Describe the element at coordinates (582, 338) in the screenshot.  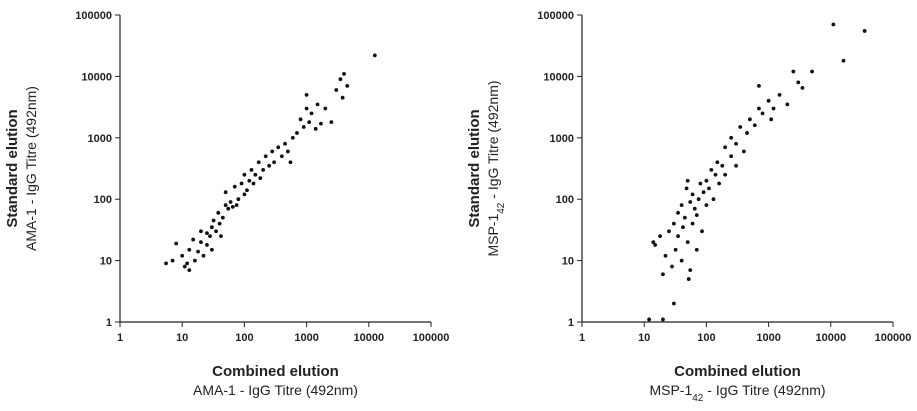
I see `x-tick-label: 1` at that location.